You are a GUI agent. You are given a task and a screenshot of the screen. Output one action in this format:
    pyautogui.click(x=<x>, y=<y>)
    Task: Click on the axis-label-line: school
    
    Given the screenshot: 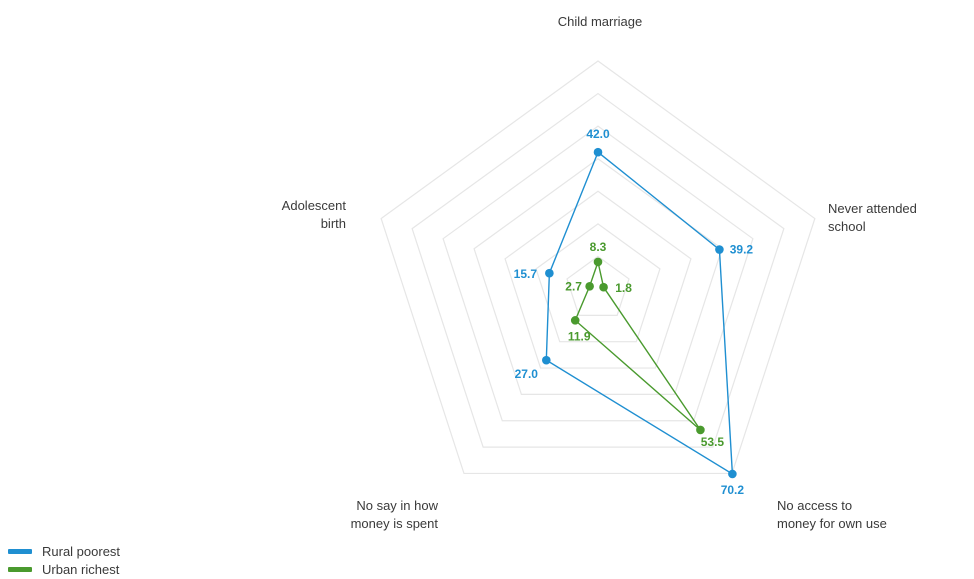 What is the action you would take?
    pyautogui.click(x=847, y=226)
    